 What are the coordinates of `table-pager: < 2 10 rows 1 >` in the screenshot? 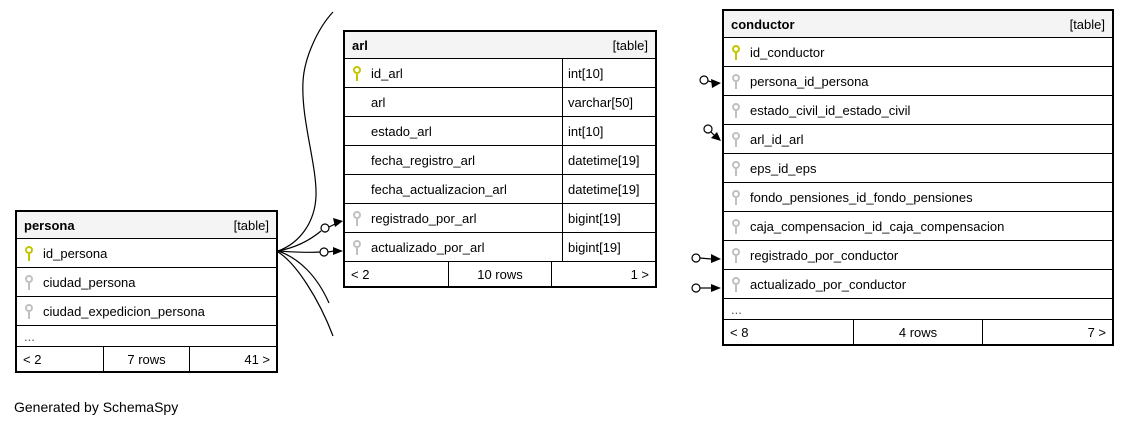 It's located at (500, 274).